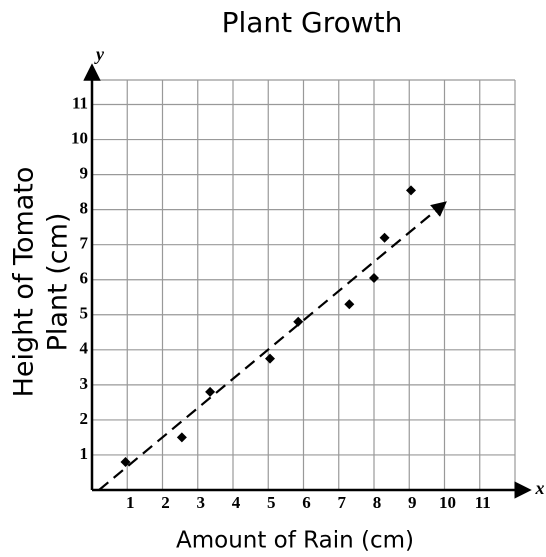 This screenshot has height=557, width=546. I want to click on x-tick-label: 5, so click(271, 502).